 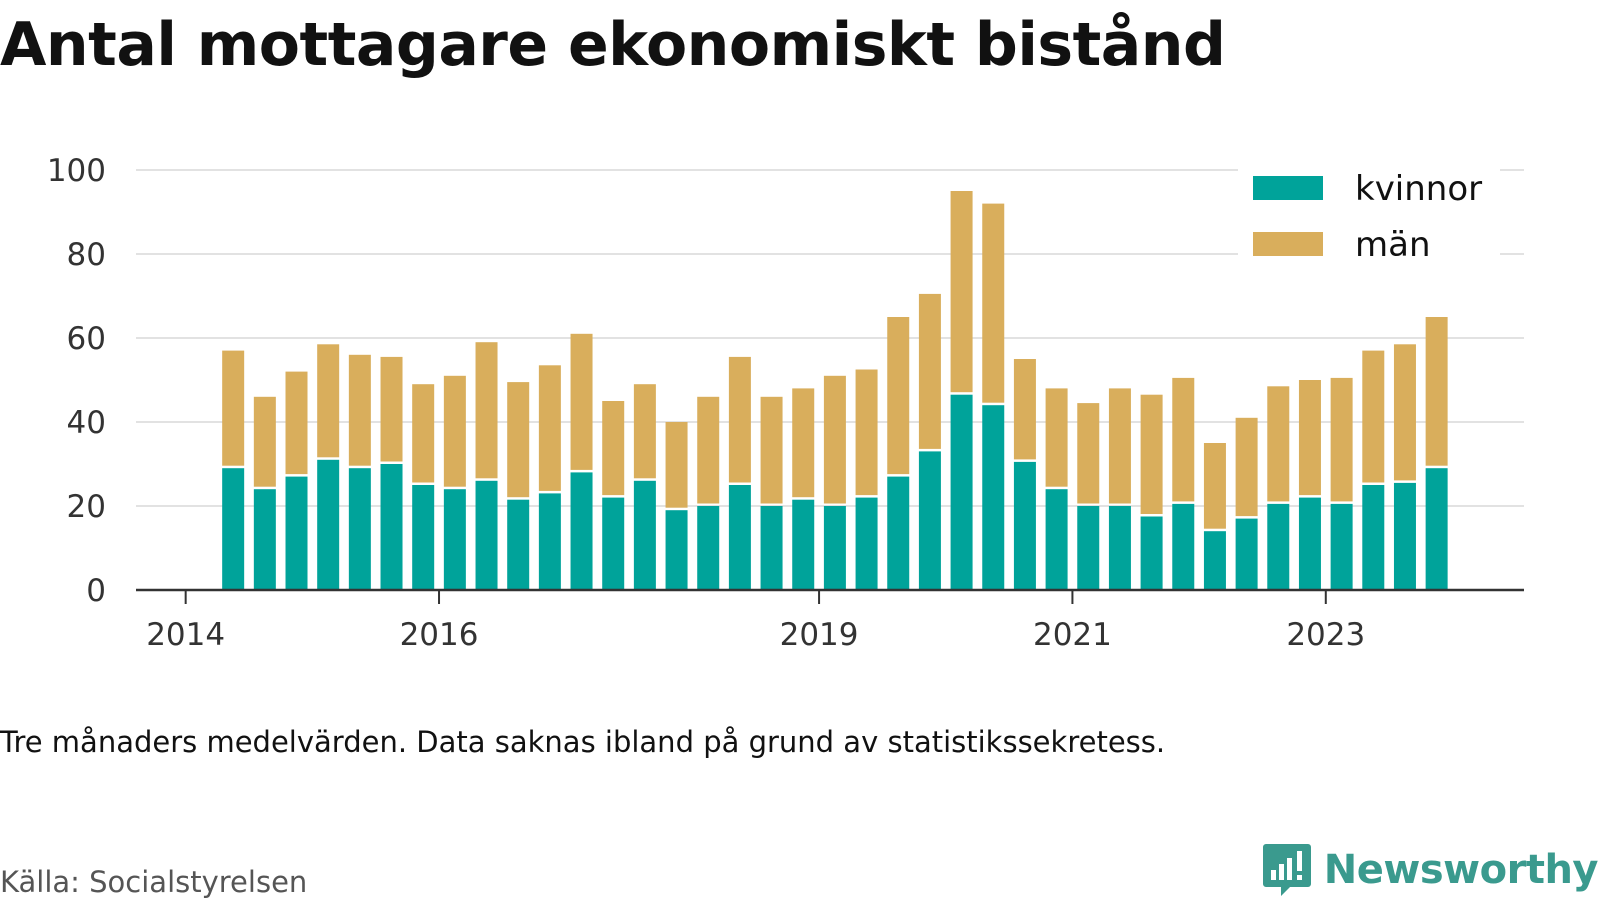 What do you see at coordinates (1369, 212) in the screenshot?
I see `legend: kvinnor män` at bounding box center [1369, 212].